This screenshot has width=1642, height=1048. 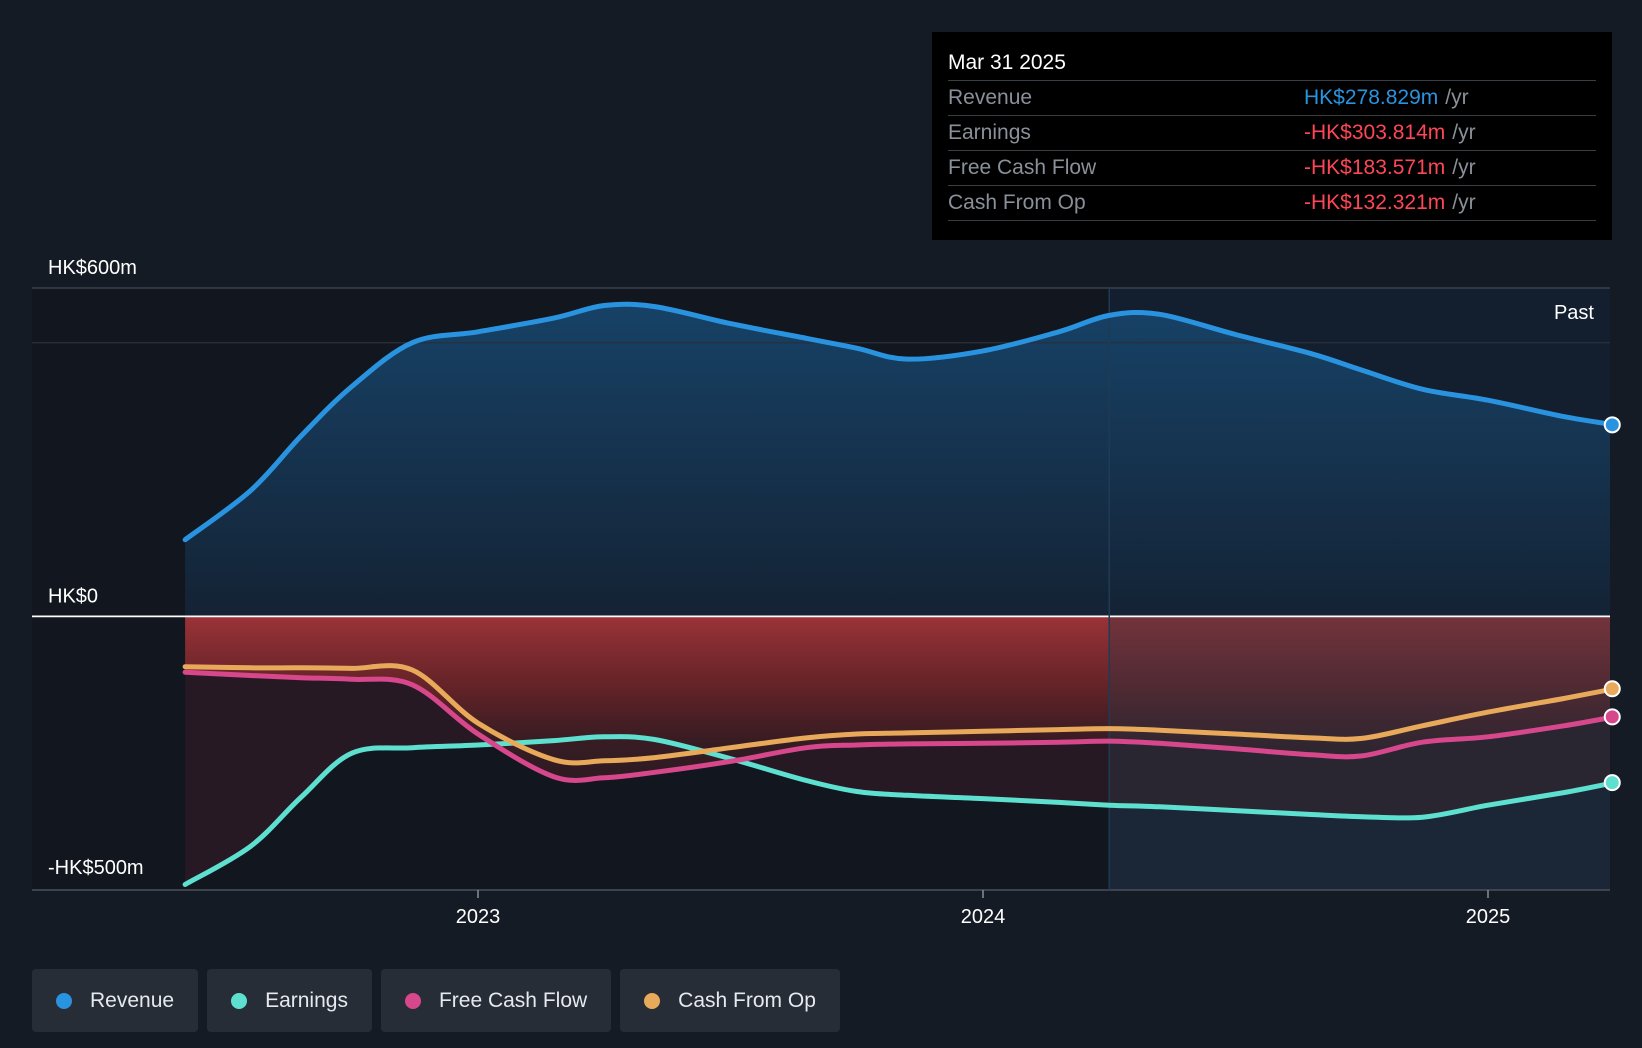 I want to click on tooltip-label: Revenue, so click(x=990, y=97).